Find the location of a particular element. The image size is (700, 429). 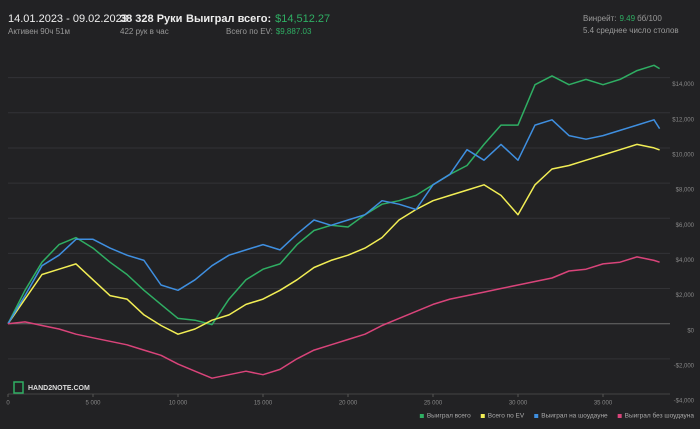

winrate-label: Винрейт: is located at coordinates (599, 18).